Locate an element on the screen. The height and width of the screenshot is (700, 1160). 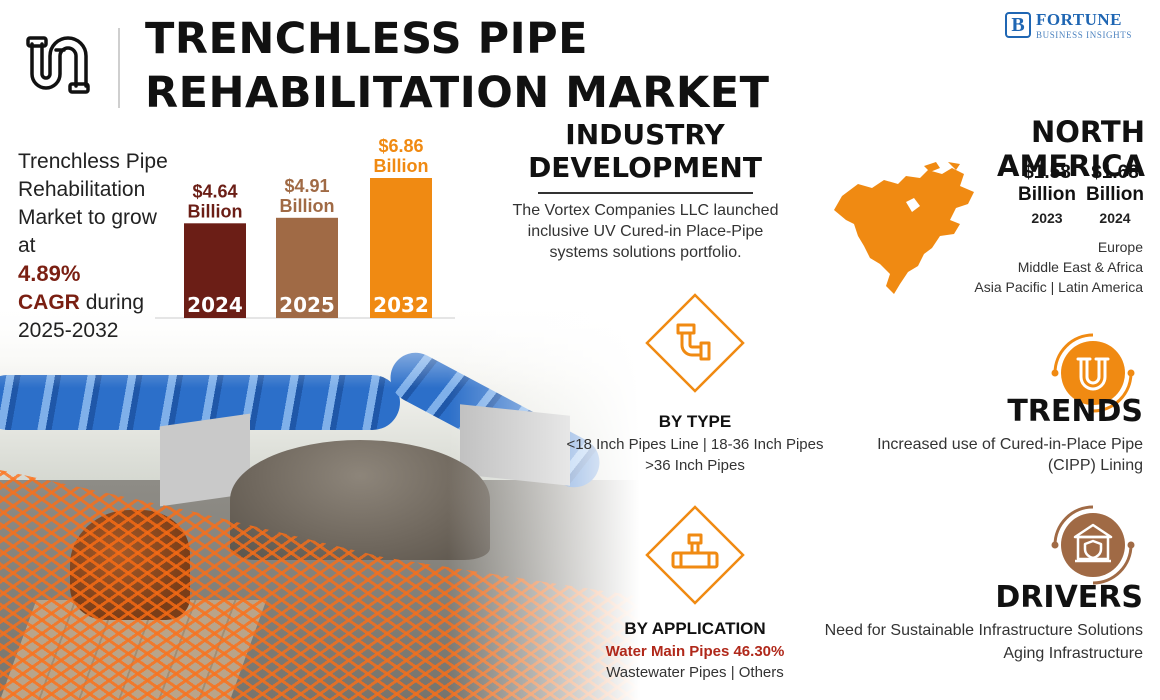
brand-name: FORTUNE is located at coordinates (1079, 19).